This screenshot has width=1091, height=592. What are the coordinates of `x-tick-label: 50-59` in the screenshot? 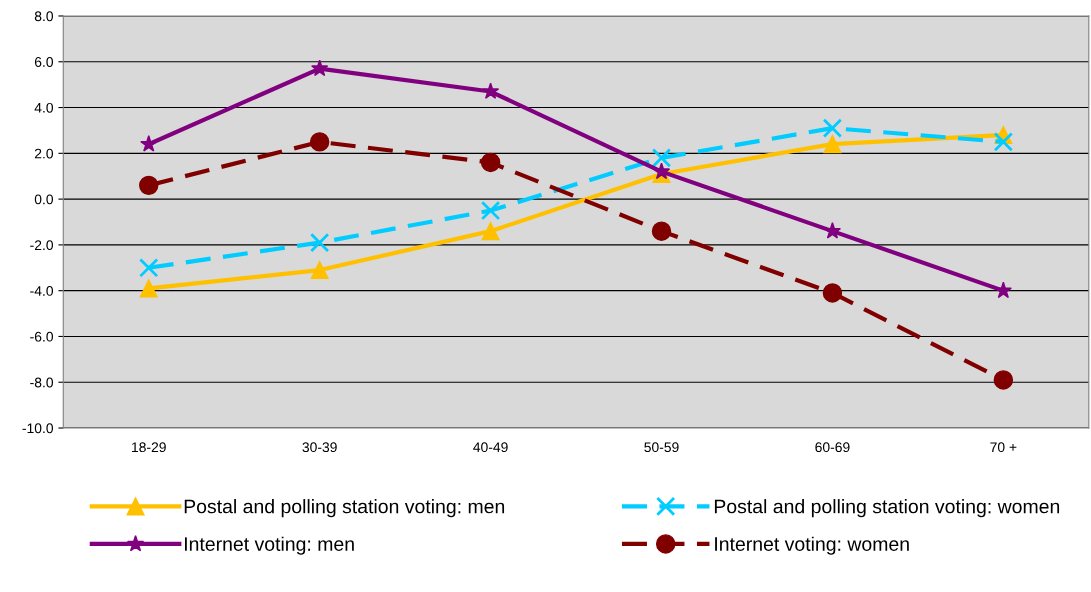 It's located at (661, 447).